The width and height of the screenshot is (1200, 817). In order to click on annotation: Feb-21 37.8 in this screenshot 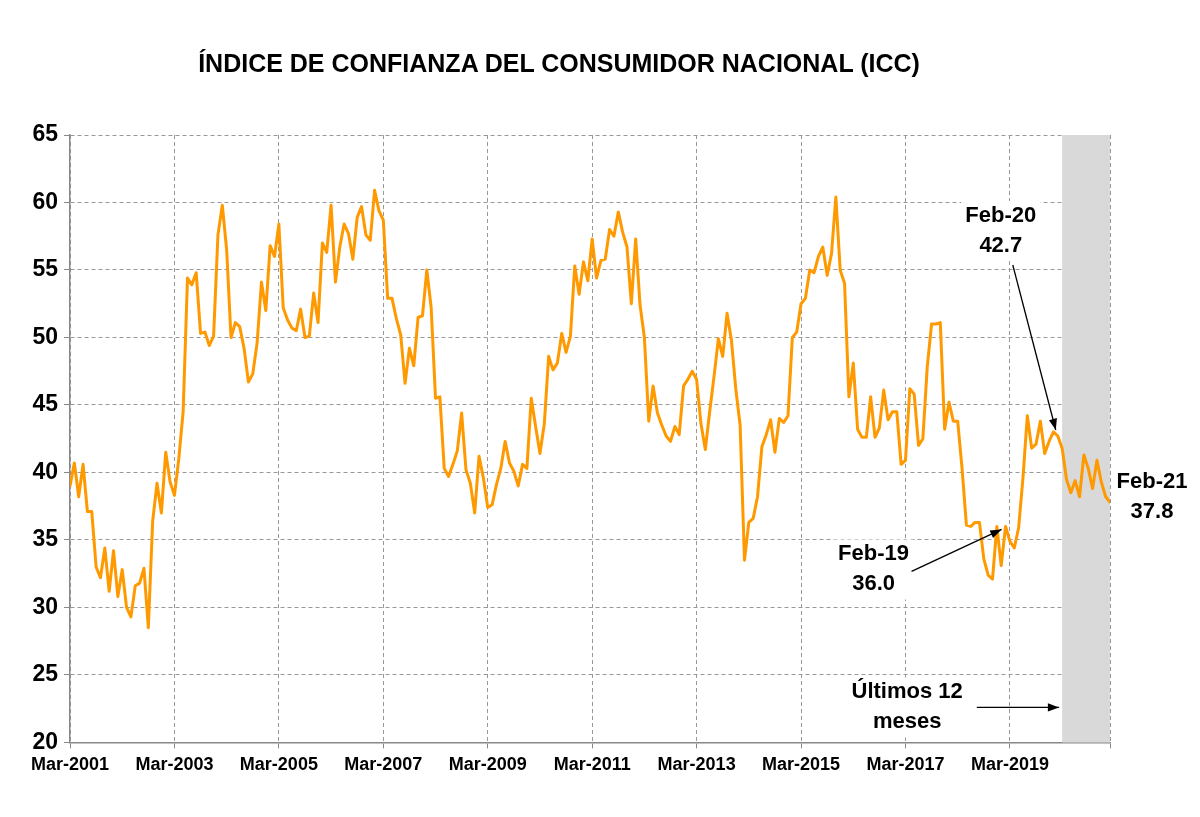, I will do `click(1152, 496)`.